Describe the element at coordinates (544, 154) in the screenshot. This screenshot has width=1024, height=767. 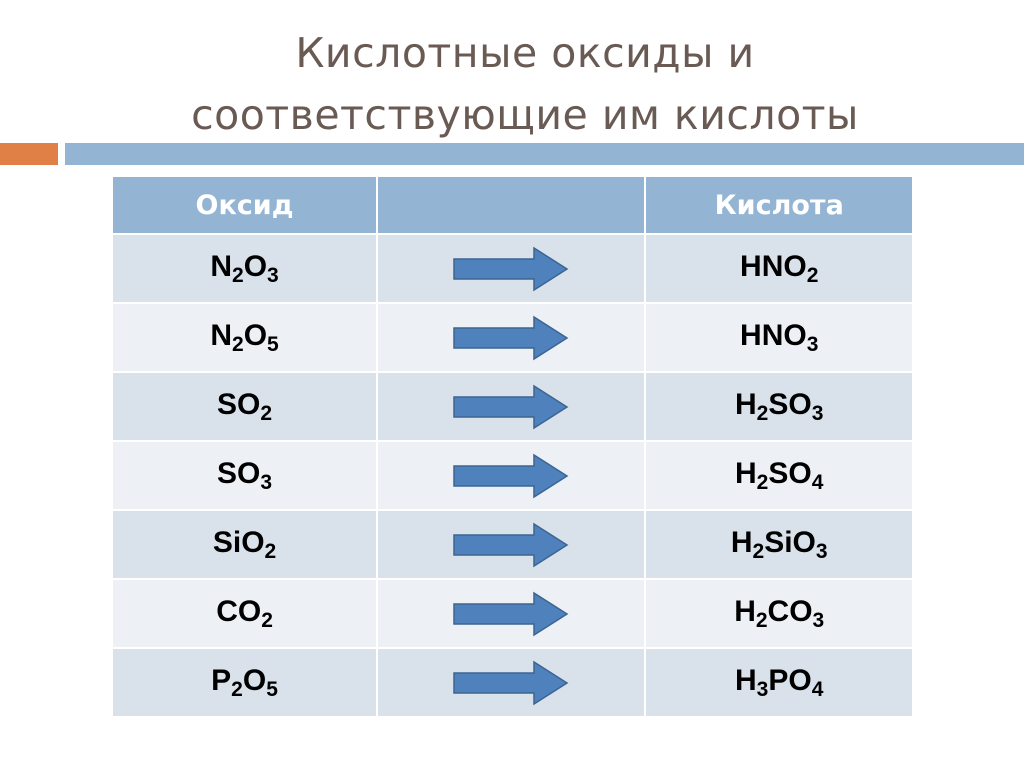
I see `accent-bar-blue` at that location.